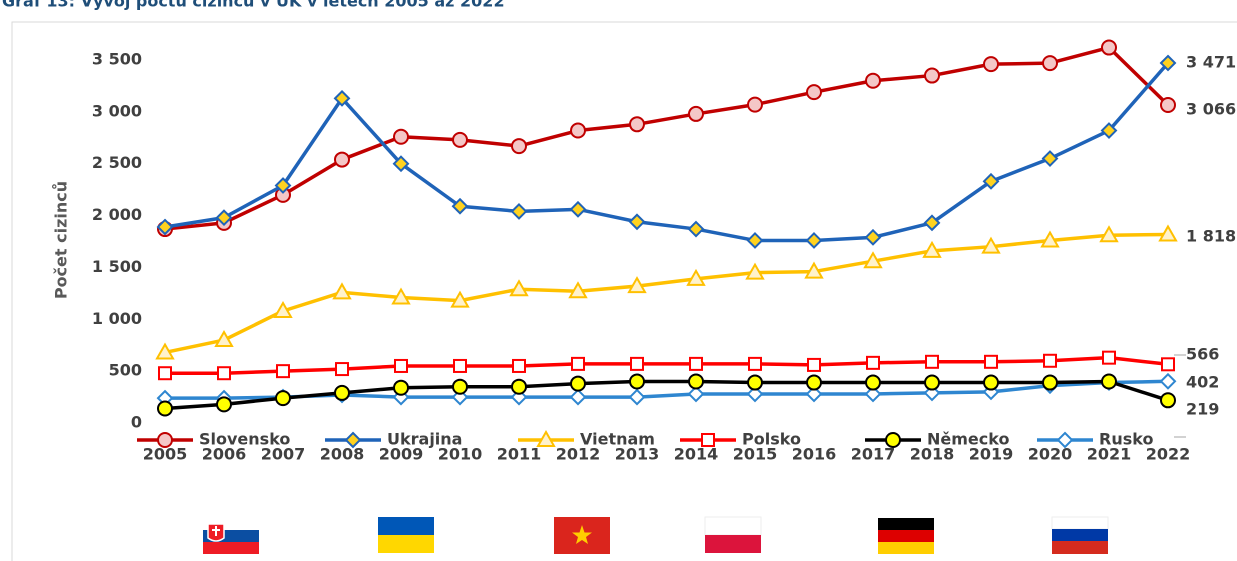 Image resolution: width=1237 pixels, height=561 pixels. Describe the element at coordinates (213, 439) in the screenshot. I see `legend-item: Slovensko` at that location.